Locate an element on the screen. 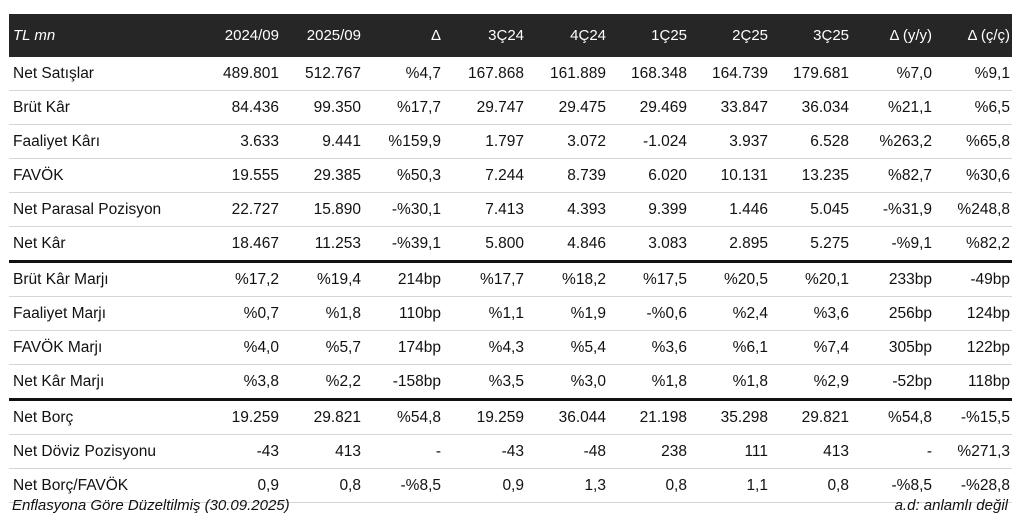 This screenshot has width=1024, height=527. table-cell: %5,4 is located at coordinates (588, 347).